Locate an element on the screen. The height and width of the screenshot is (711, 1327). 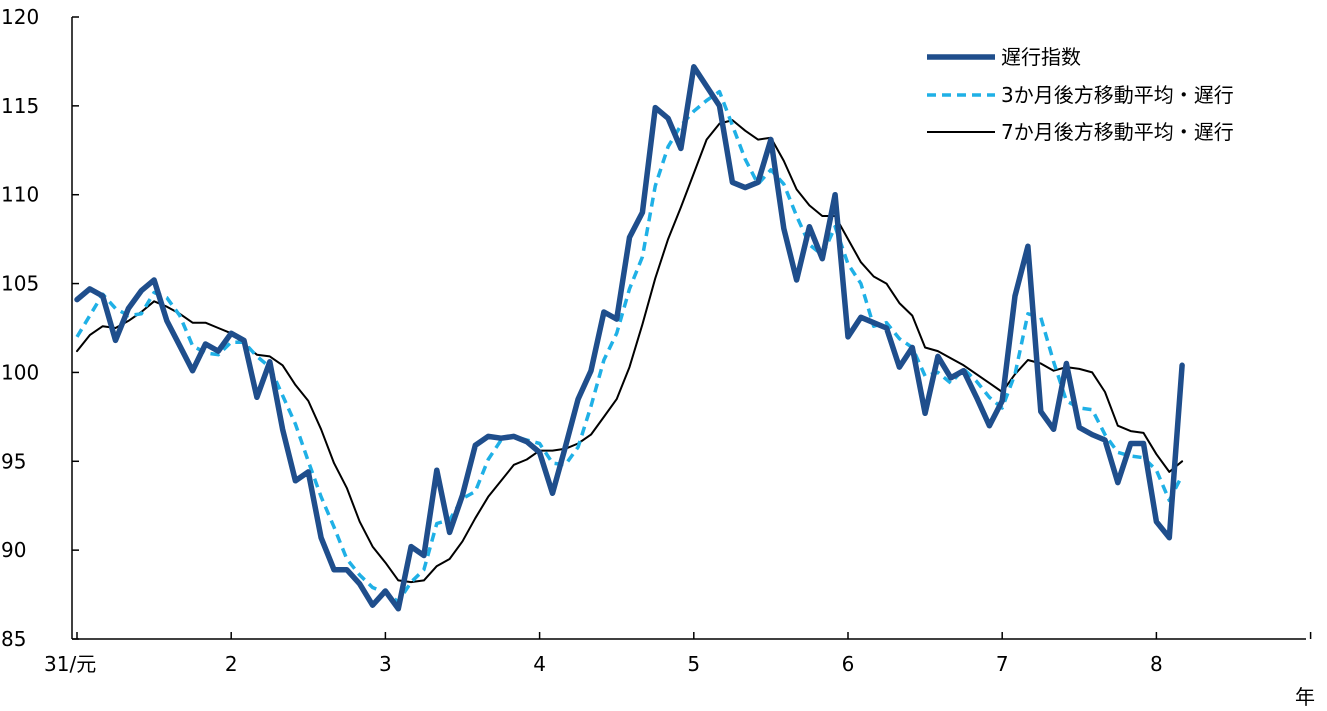
x-tick-label: 8 is located at coordinates (1156, 664).